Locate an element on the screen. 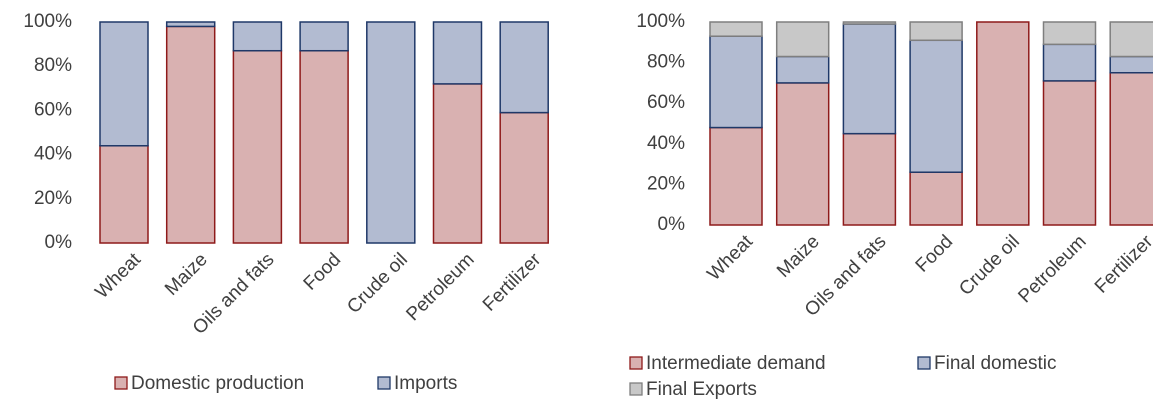 This screenshot has height=403, width=1153. legend-label: Domestic production is located at coordinates (217, 383).